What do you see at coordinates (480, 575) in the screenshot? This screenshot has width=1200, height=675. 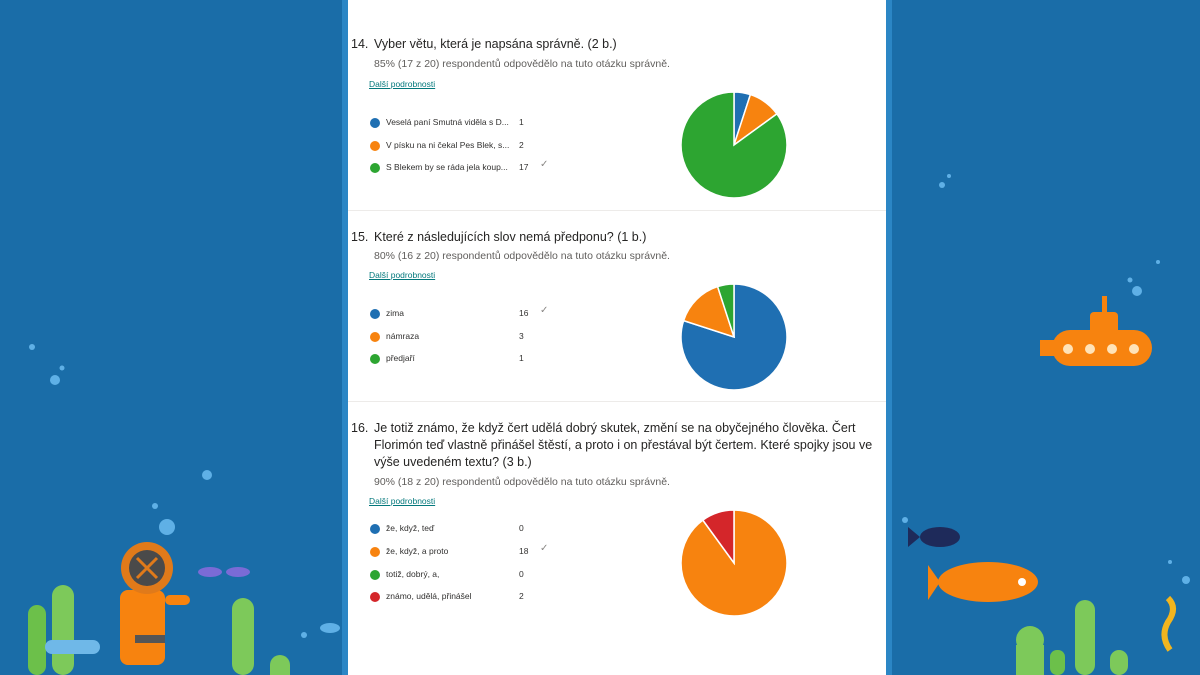 I see `legend-item: totiž, dobrý, a, 0` at bounding box center [480, 575].